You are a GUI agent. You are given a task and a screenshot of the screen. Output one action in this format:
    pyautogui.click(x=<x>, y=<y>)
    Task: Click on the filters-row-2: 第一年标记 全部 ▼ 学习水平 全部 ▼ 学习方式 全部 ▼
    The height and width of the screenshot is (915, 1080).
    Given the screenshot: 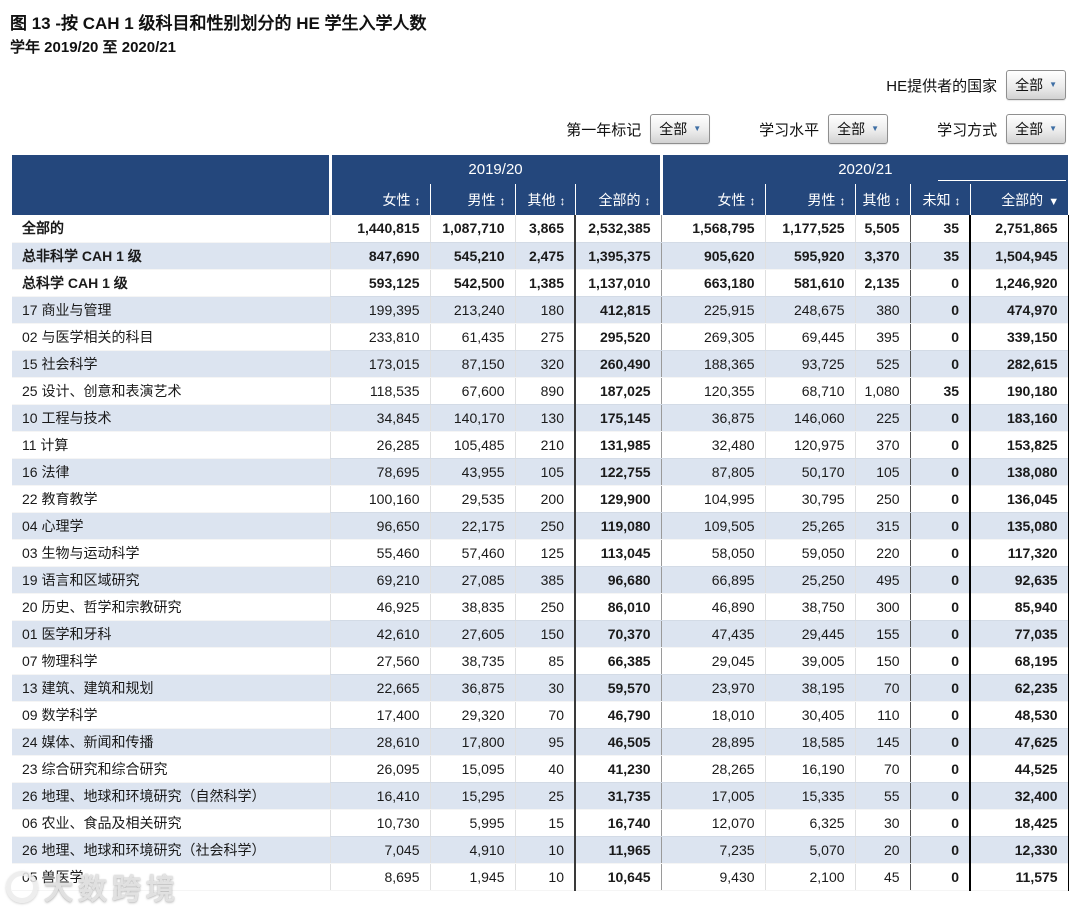 What is the action you would take?
    pyautogui.click(x=816, y=129)
    